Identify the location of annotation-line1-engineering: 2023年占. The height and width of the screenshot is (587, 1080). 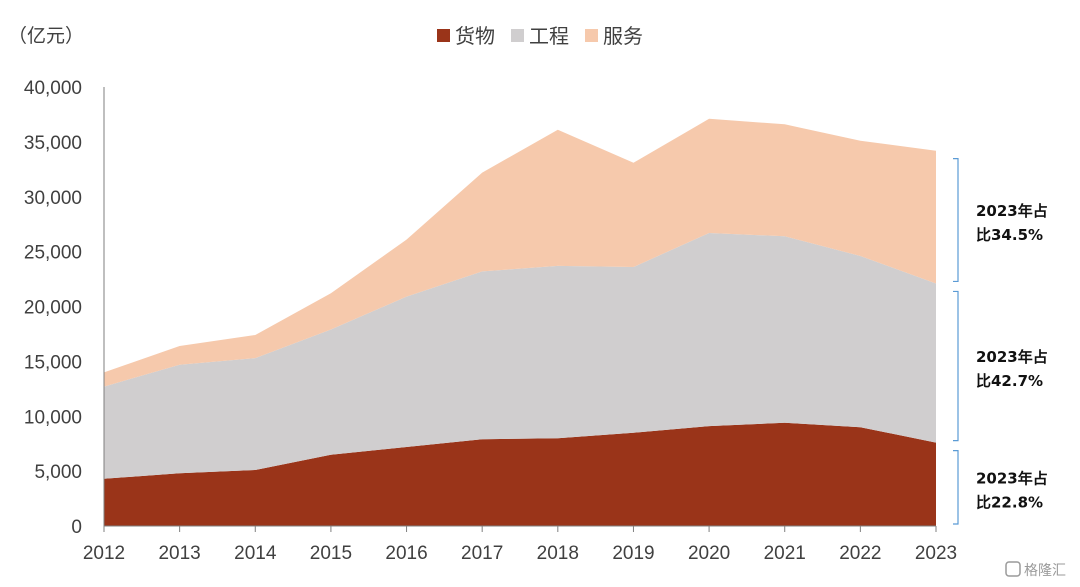
(1012, 357).